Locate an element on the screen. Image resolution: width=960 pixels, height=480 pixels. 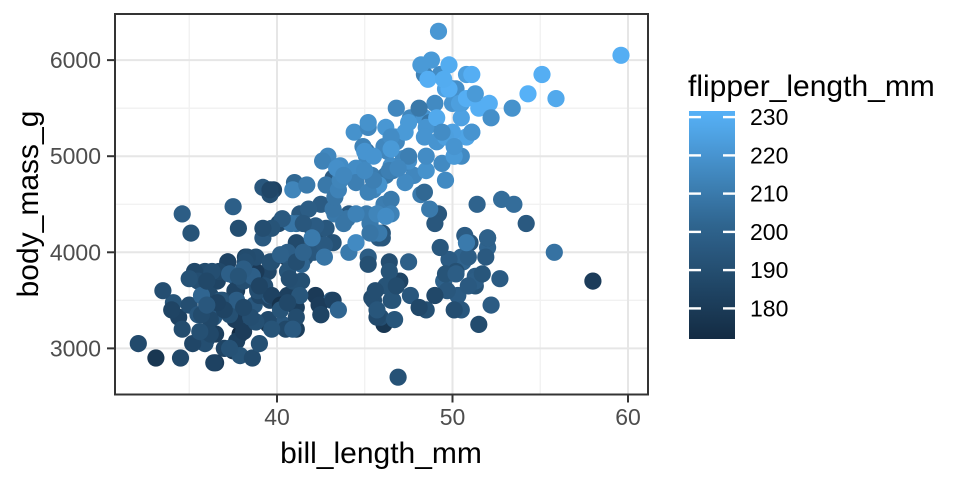
y-tick-label: 3000 is located at coordinates (75, 348).